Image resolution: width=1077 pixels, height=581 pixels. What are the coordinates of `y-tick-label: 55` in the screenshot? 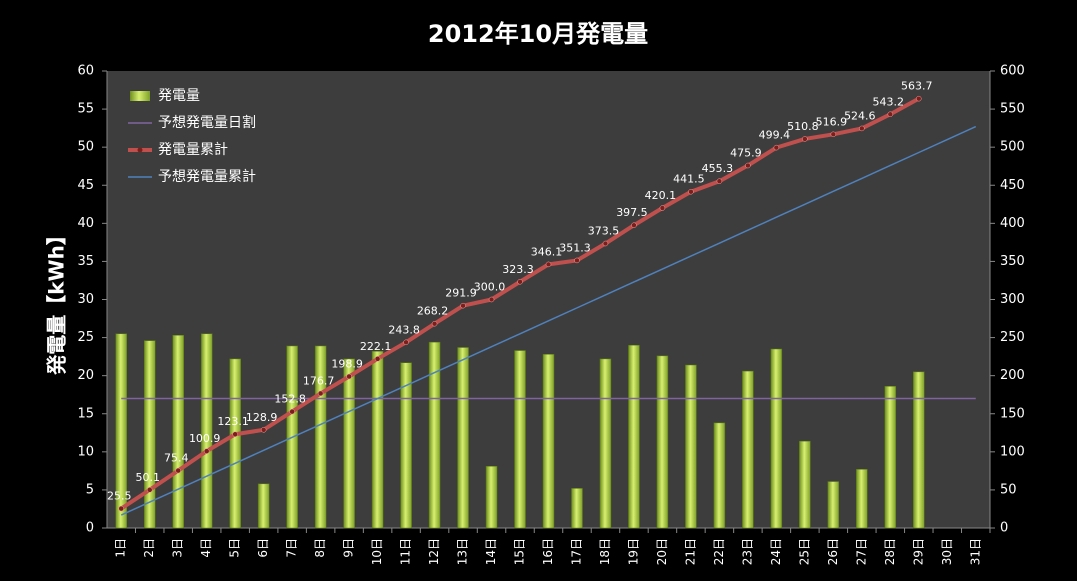 It's located at (85, 109).